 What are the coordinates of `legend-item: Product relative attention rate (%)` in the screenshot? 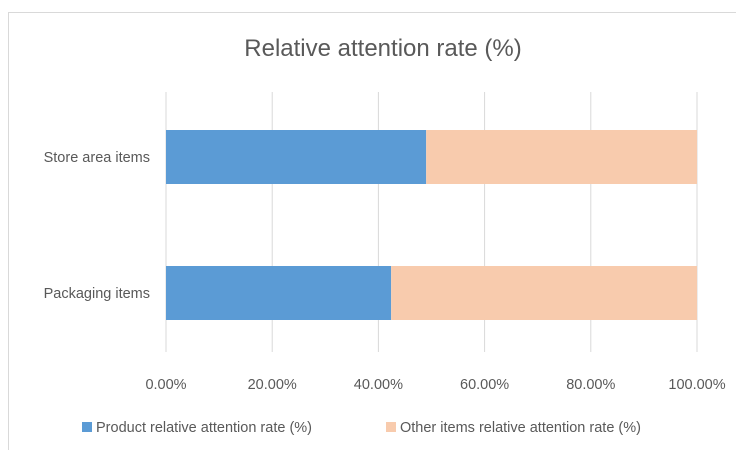 It's located at (197, 428).